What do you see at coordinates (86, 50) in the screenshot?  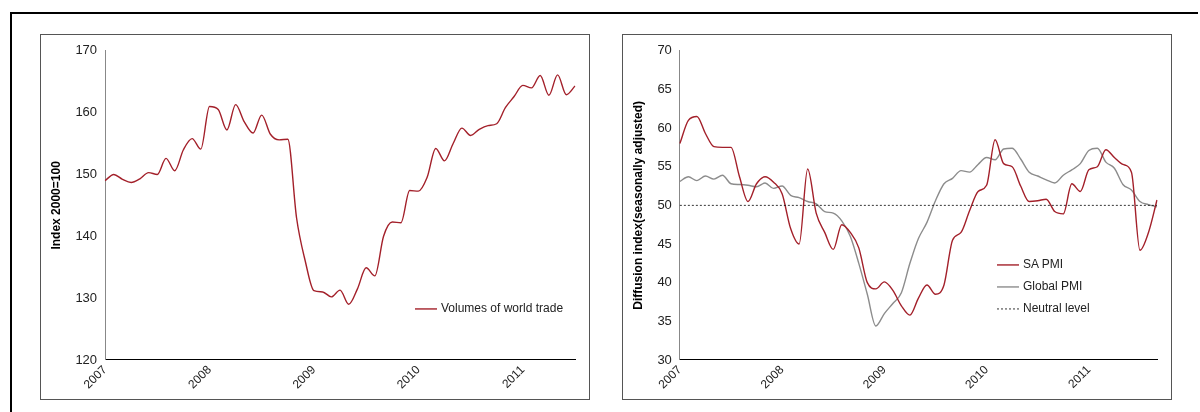 I see `y-tick-label: 170` at bounding box center [86, 50].